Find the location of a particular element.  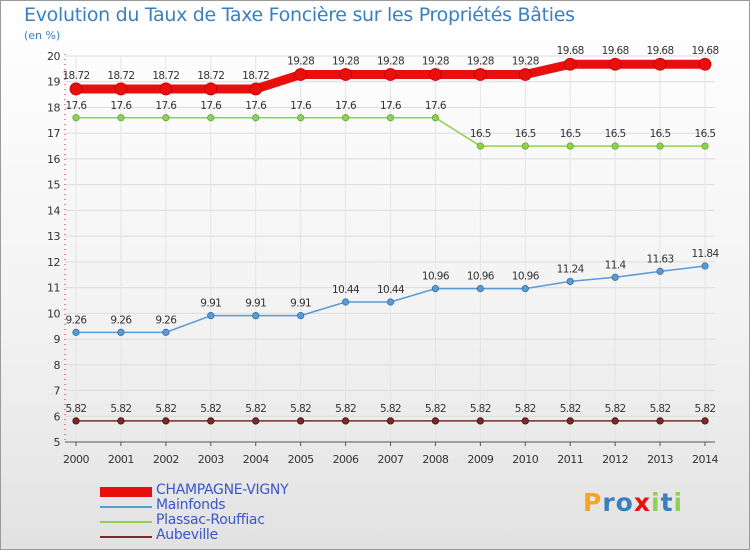

proxiti-logo: Proxiti is located at coordinates (633, 502).